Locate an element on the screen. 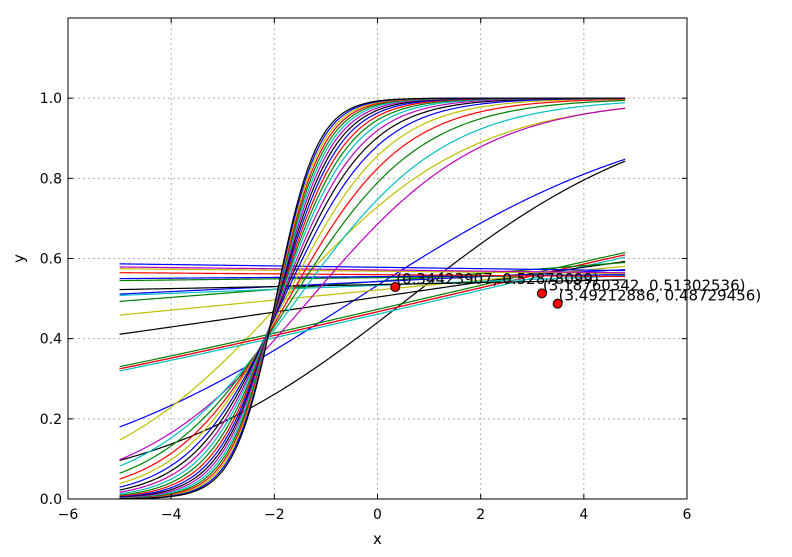 Image resolution: width=792 pixels, height=557 pixels. x-axis-label: x is located at coordinates (377, 539).